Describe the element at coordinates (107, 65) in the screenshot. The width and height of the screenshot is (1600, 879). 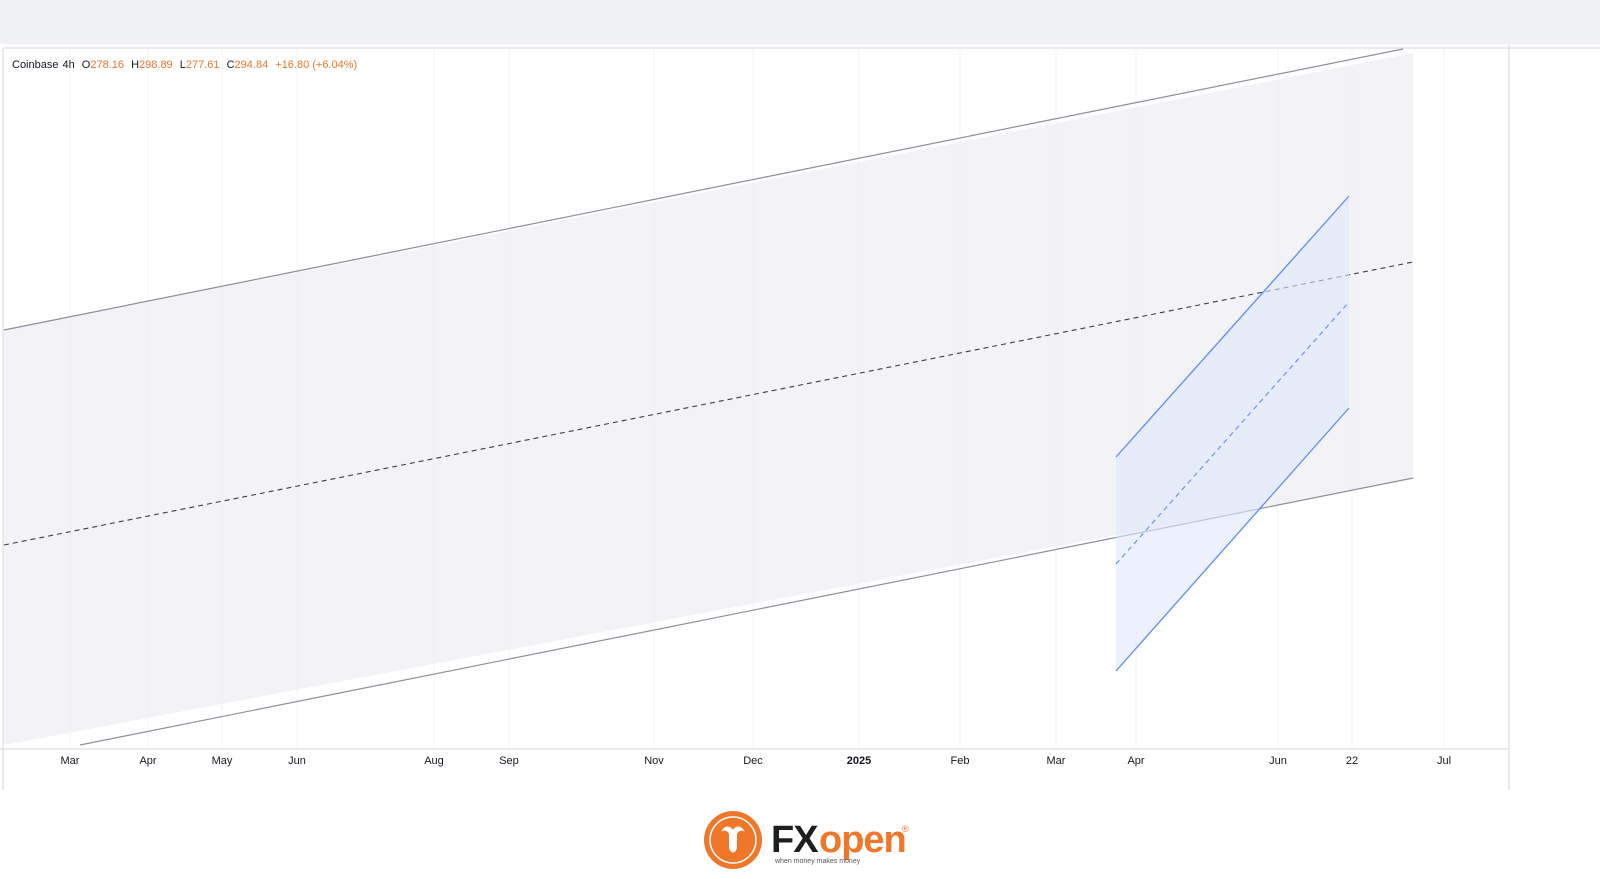
I see `open-value: 278.16` at that location.